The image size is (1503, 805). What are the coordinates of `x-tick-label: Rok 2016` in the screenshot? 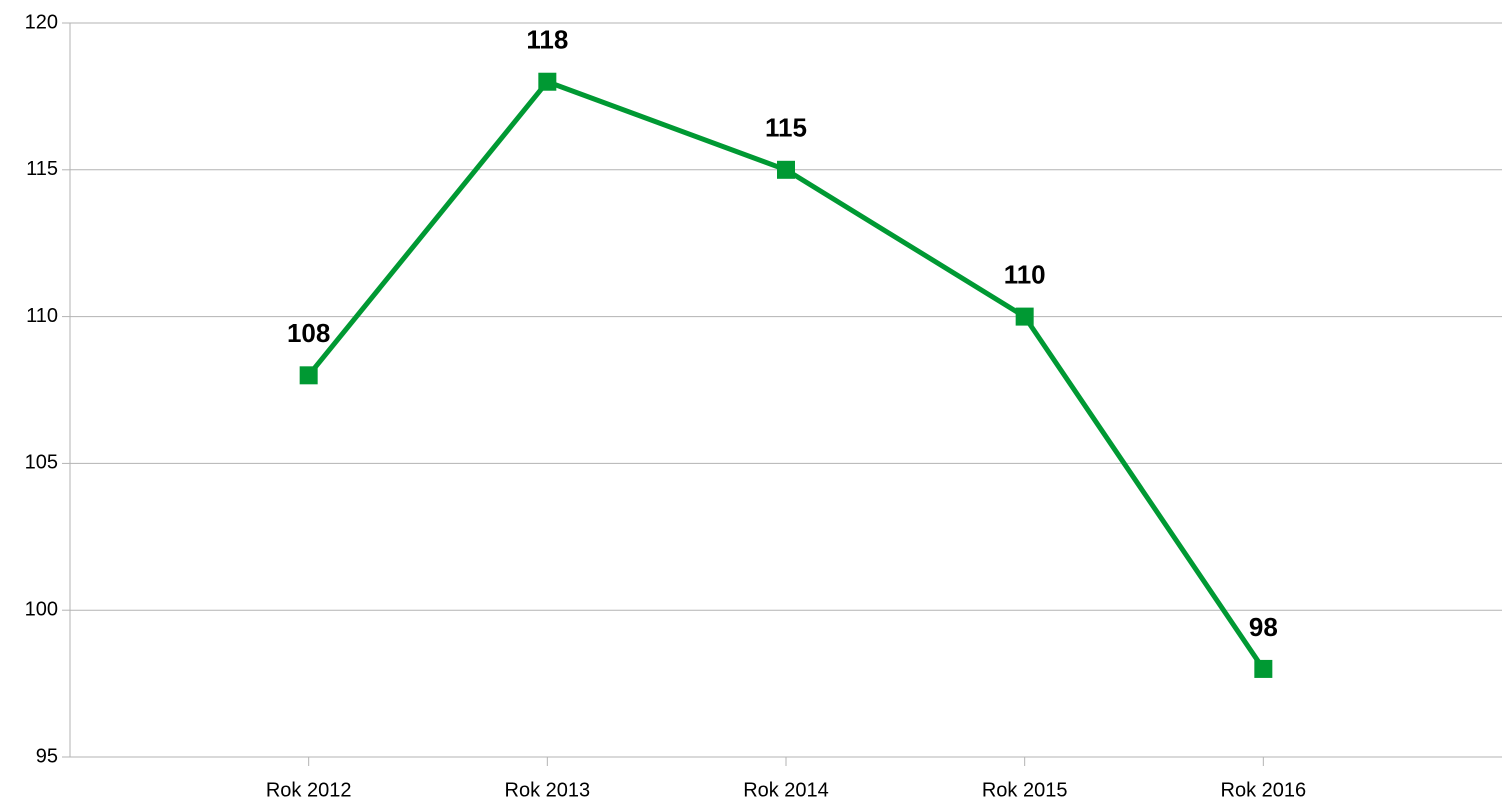 It's located at (1264, 790).